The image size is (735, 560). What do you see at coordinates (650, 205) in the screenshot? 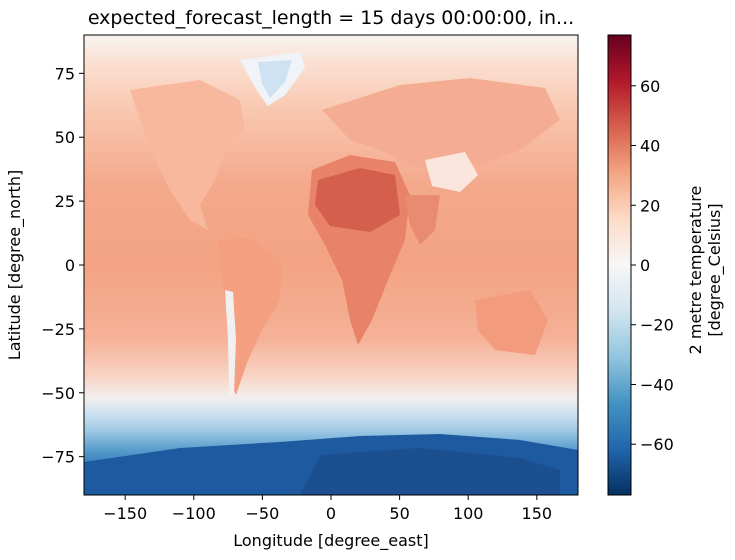
I see `colorbar-tick-label: 20` at bounding box center [650, 205].